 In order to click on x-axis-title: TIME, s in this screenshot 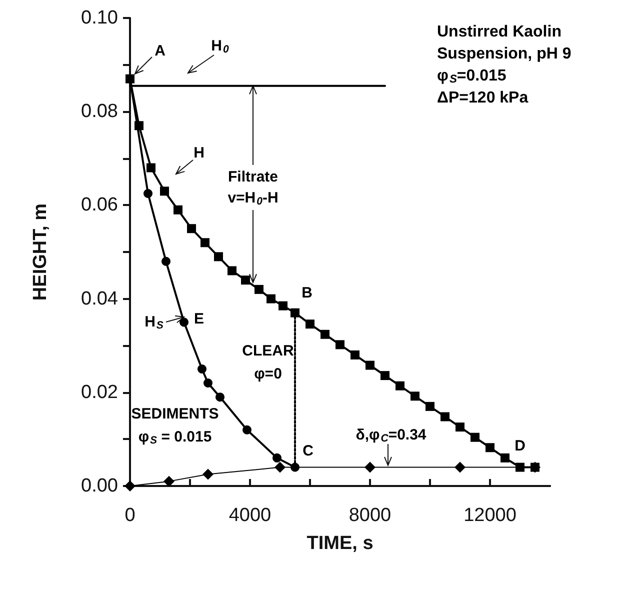, I will do `click(340, 543)`.